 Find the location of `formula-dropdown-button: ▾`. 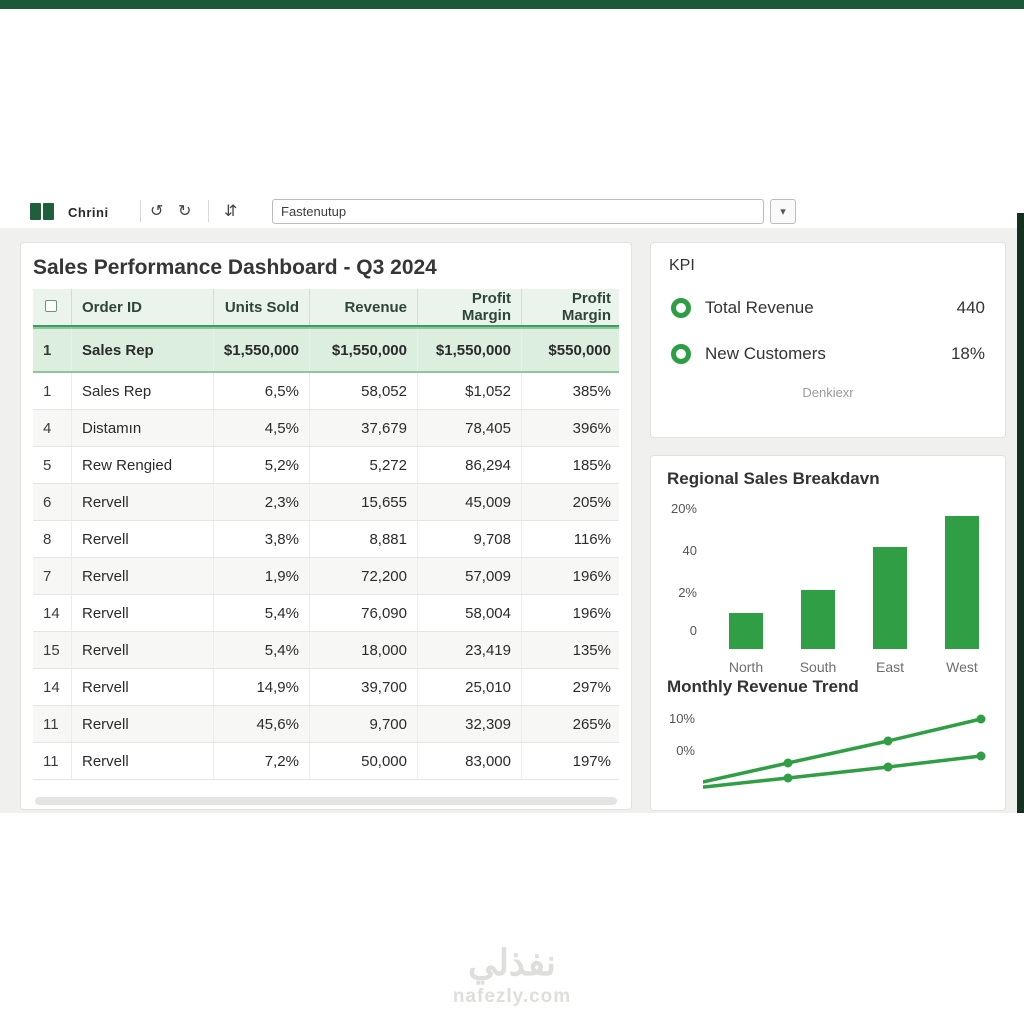

formula-dropdown-button: ▾ is located at coordinates (783, 211).